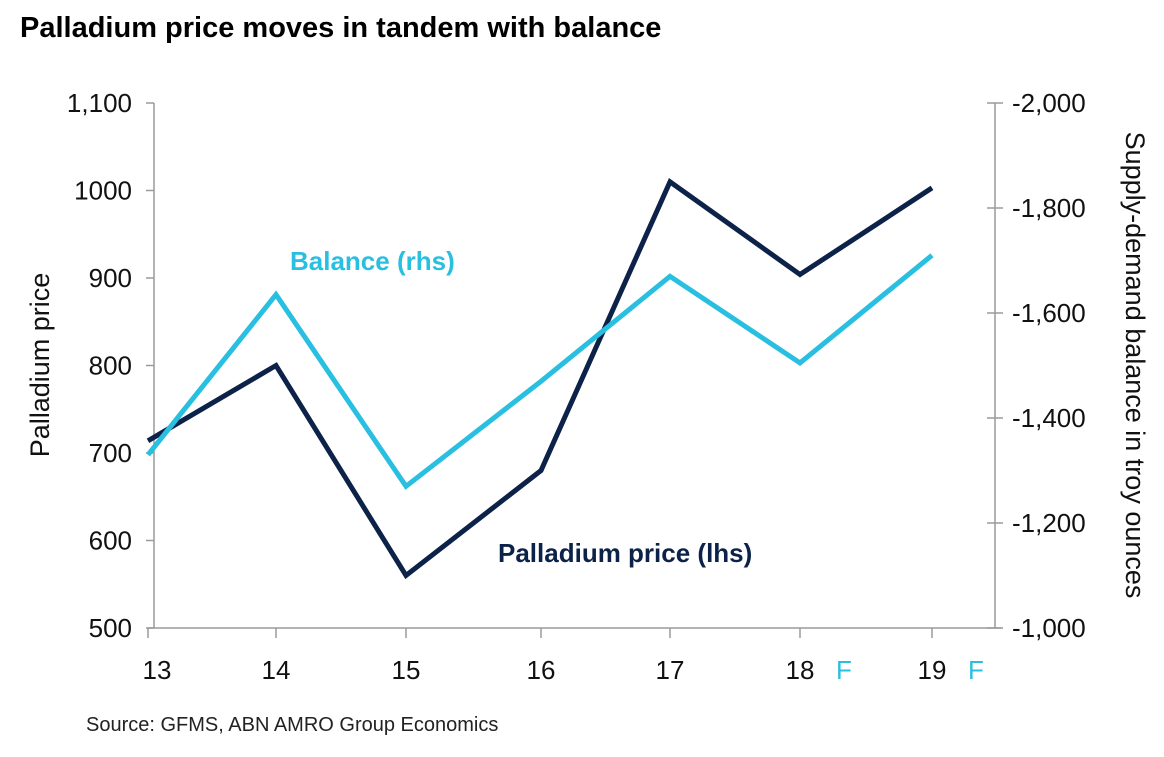  I want to click on left-axis-tick-label: 700, so click(110, 453).